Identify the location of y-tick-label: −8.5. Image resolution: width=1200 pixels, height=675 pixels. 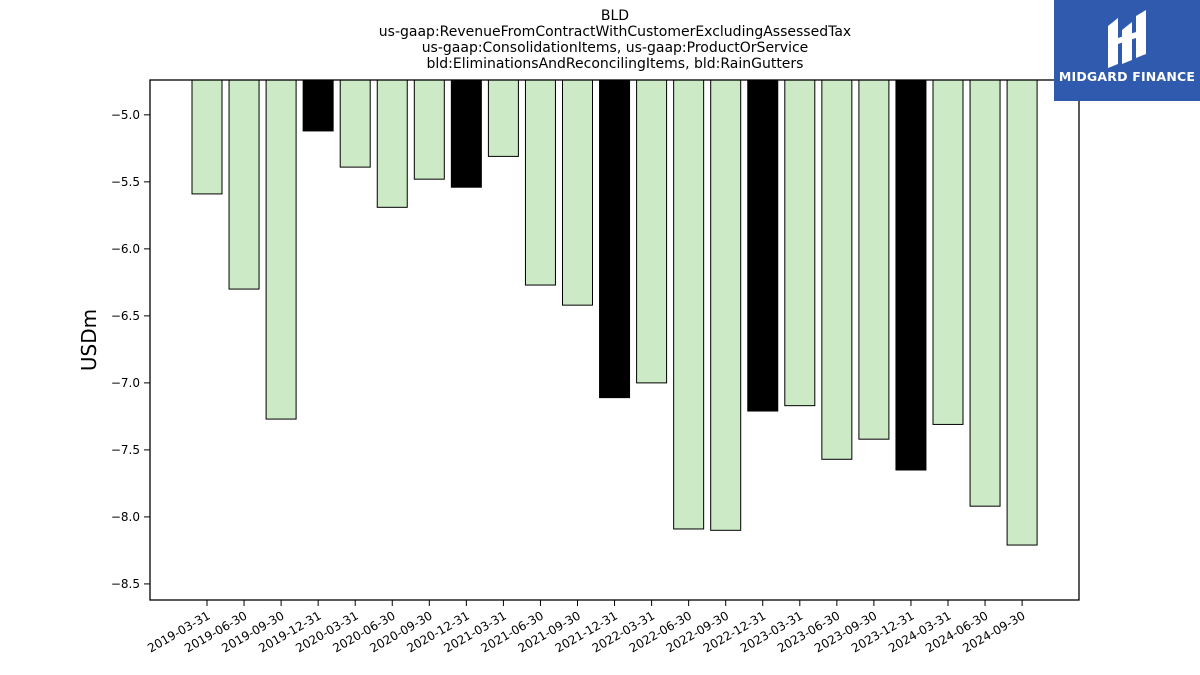
(125, 584).